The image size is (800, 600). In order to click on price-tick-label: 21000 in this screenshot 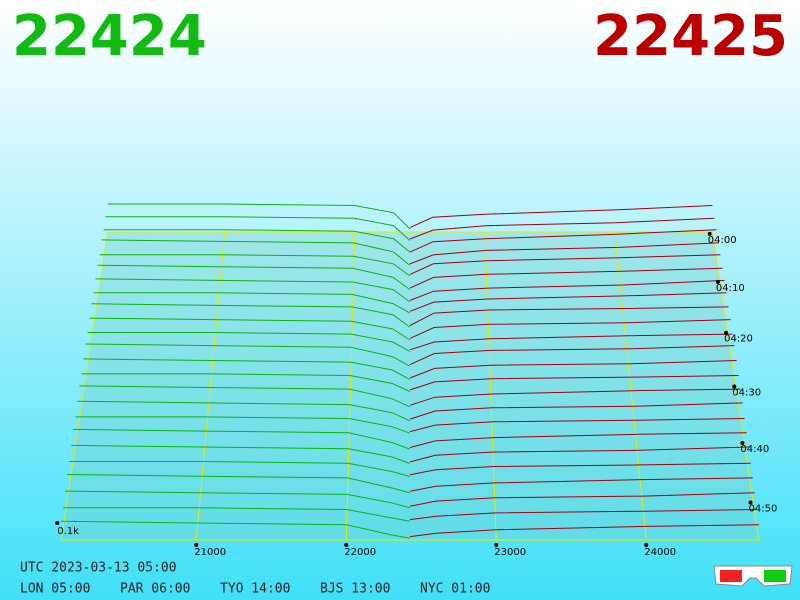, I will do `click(210, 552)`.